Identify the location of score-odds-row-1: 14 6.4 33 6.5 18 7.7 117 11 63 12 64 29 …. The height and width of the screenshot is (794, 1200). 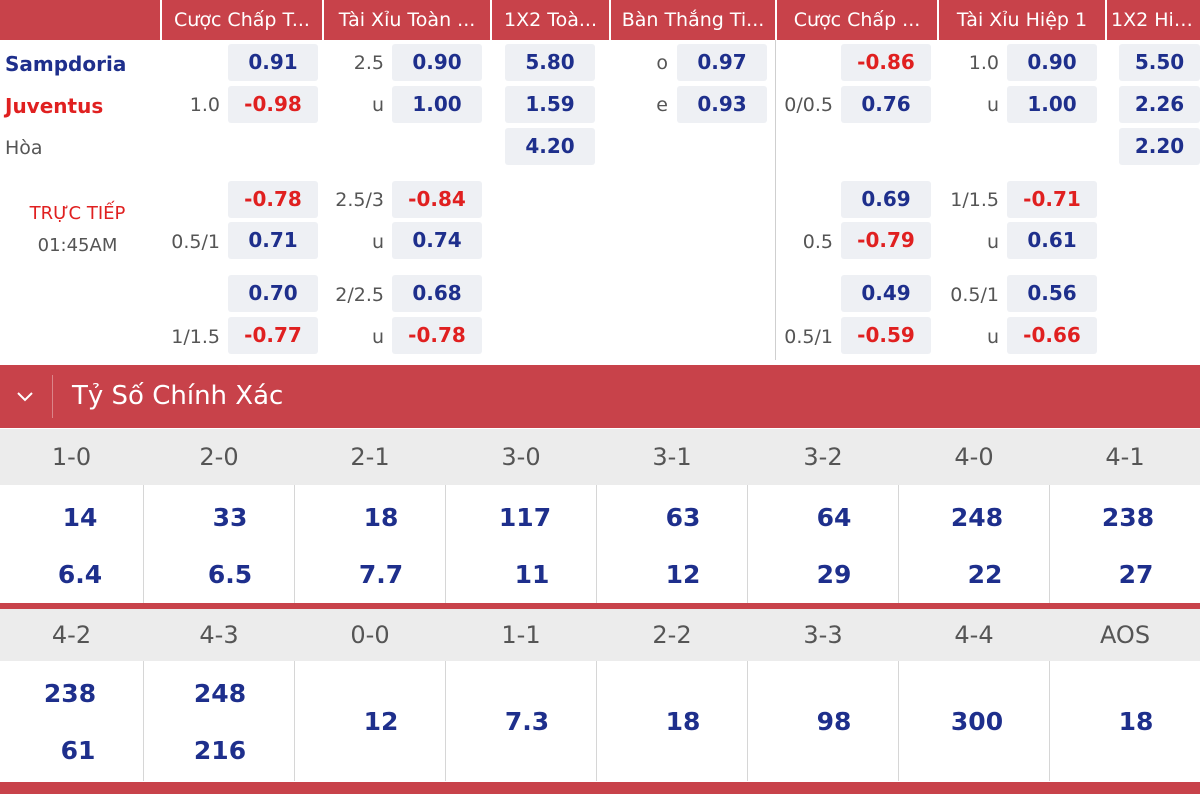
(600, 544).